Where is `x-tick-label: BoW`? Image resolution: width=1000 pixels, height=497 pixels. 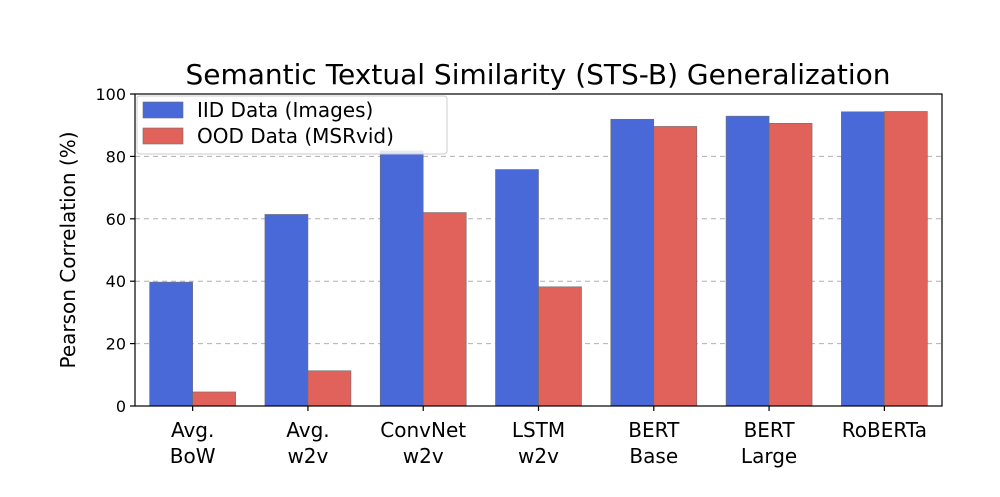 x-tick-label: BoW is located at coordinates (193, 456).